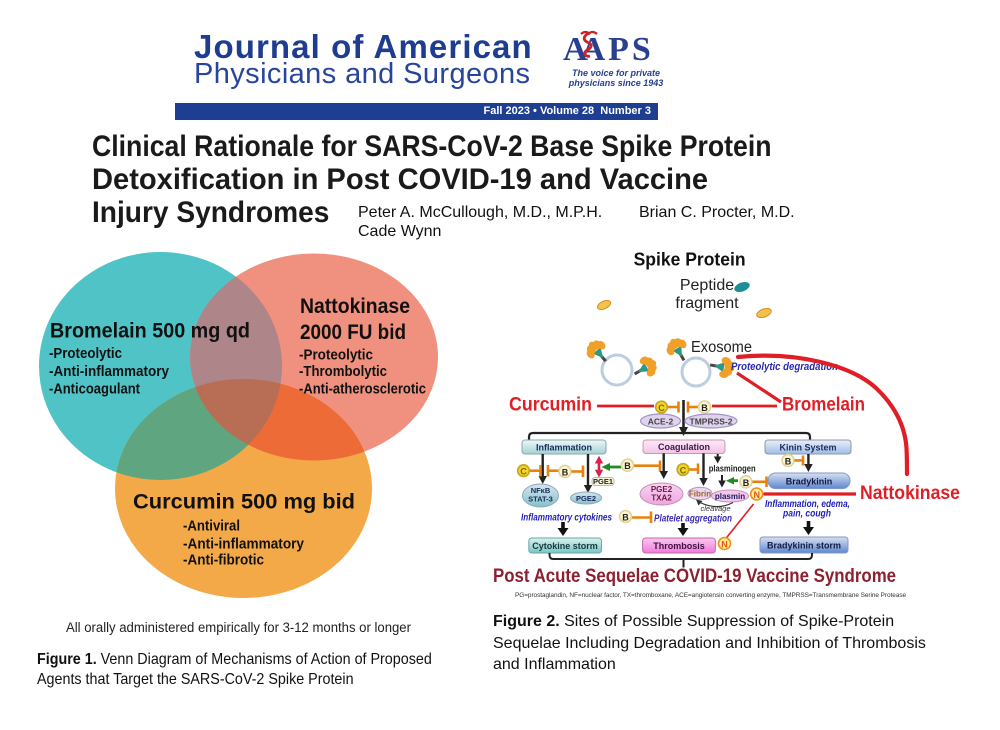  I want to click on svg-text: -Thrombolytic, so click(343, 371).